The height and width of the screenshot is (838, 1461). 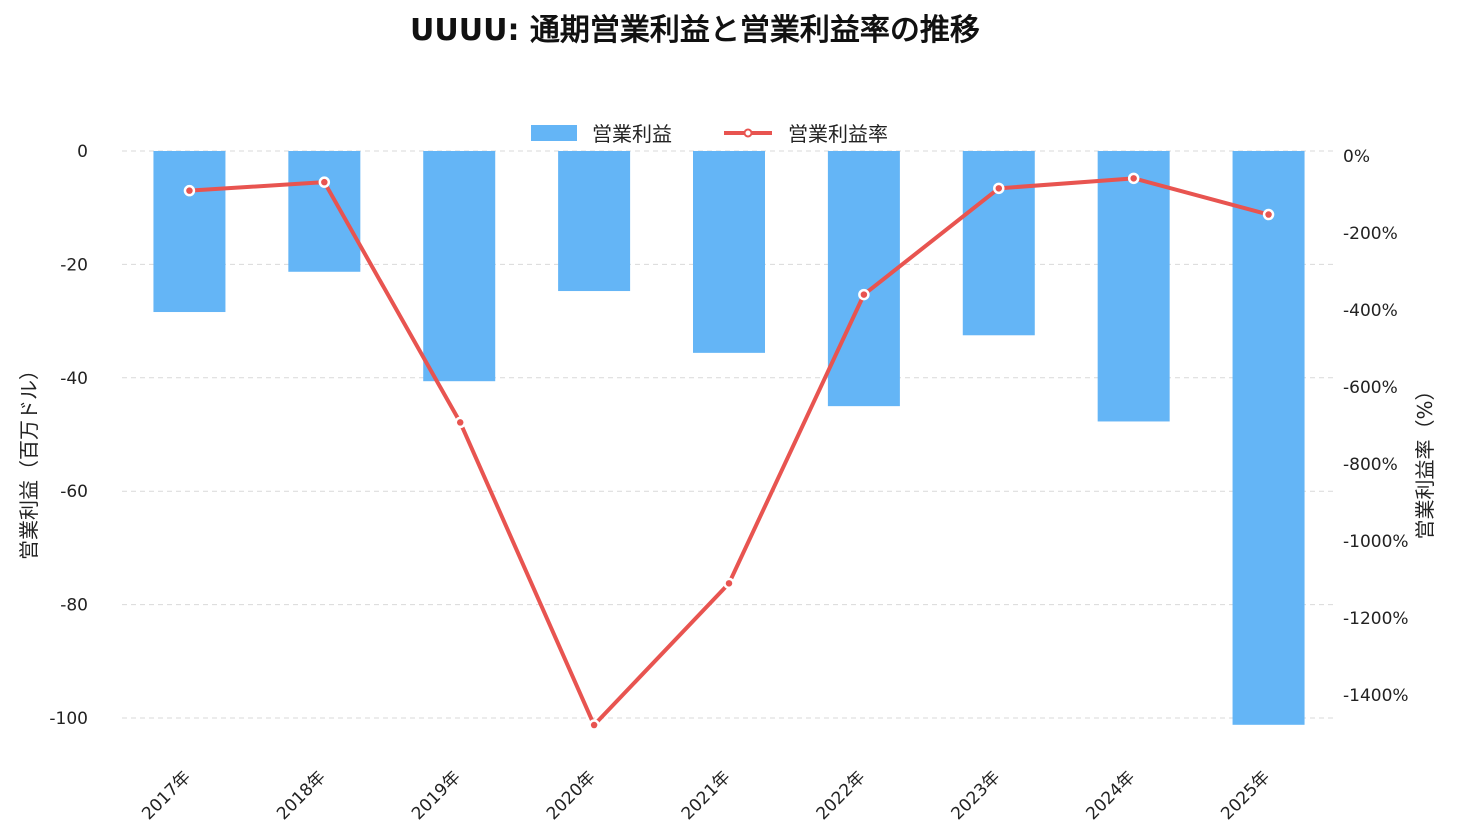 I want to click on margin-point-2025年, so click(x=1268, y=214).